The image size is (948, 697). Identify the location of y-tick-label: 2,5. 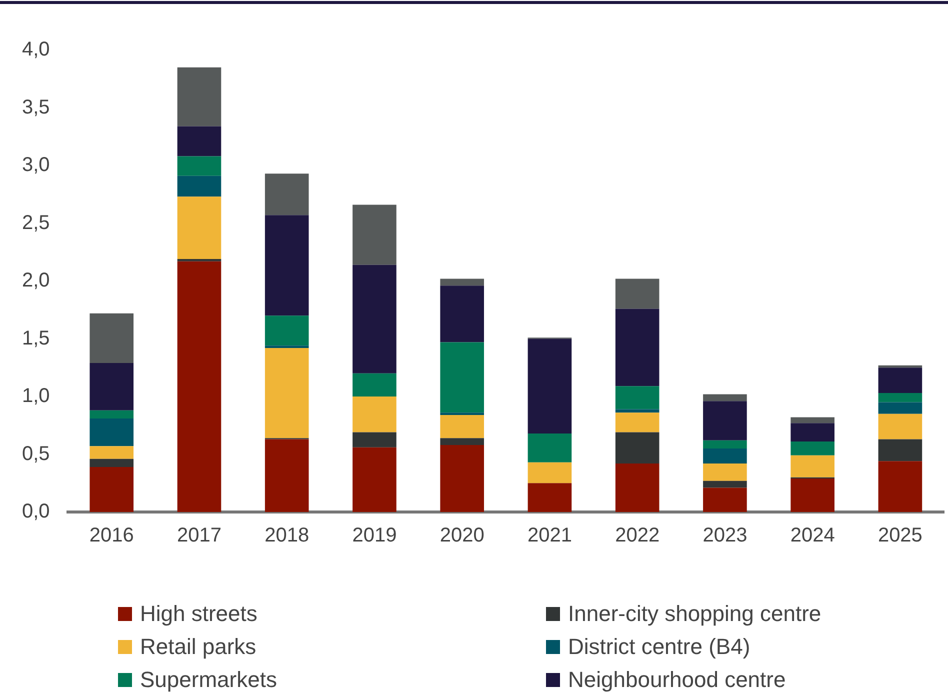
(36, 223).